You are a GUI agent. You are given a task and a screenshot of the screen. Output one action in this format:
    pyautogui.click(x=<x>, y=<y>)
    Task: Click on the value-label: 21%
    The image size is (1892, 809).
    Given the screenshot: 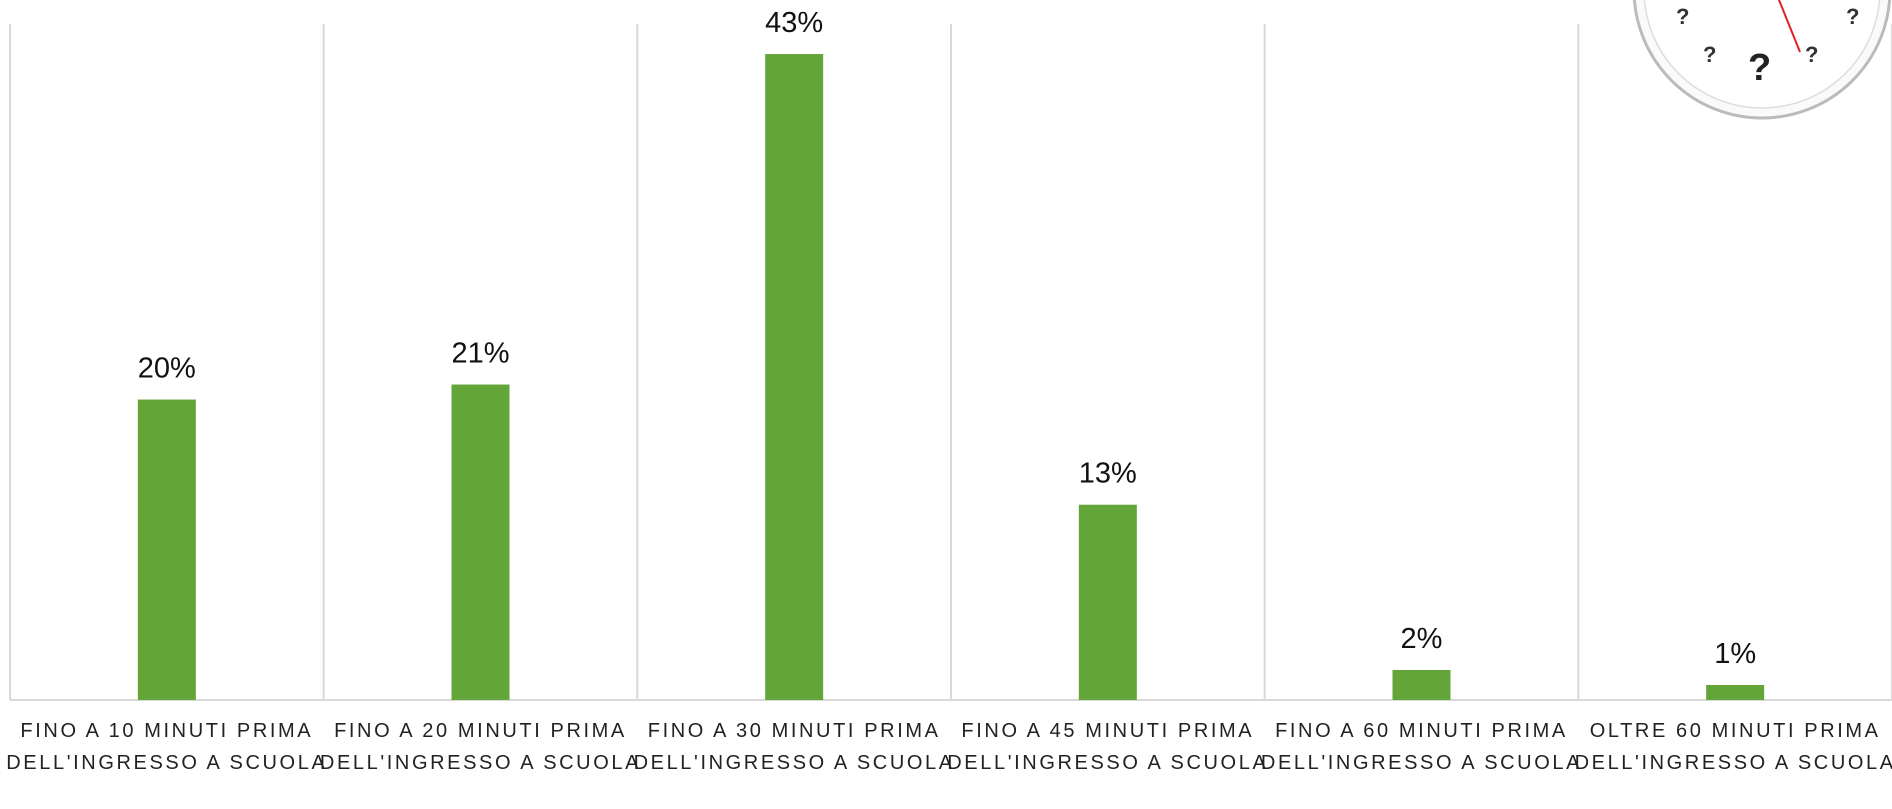 What is the action you would take?
    pyautogui.click(x=480, y=354)
    